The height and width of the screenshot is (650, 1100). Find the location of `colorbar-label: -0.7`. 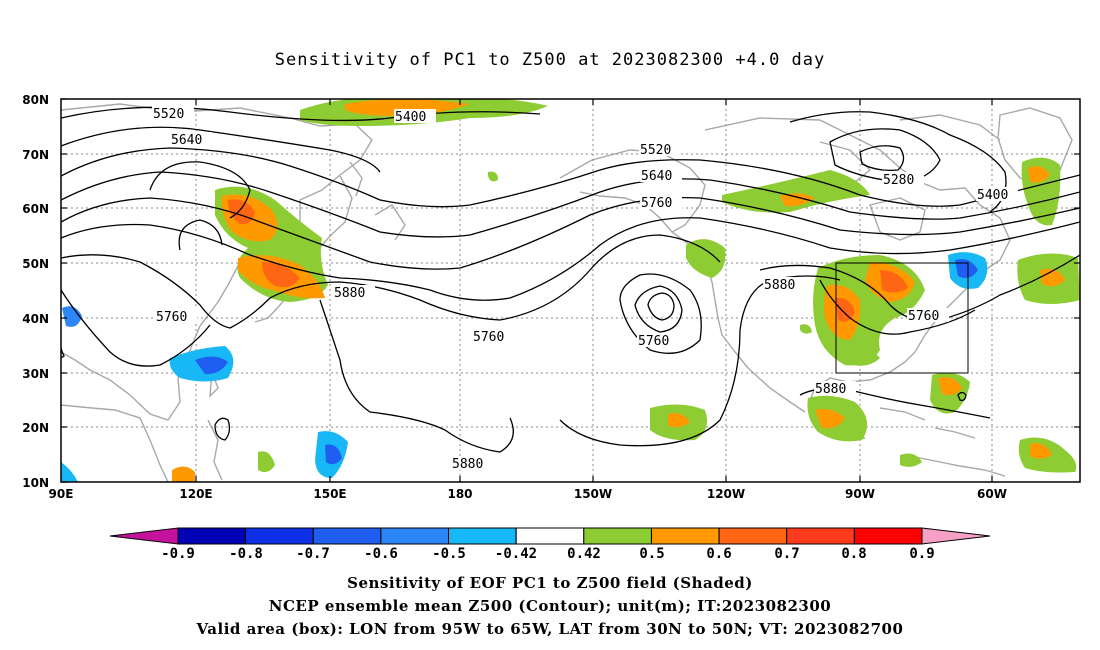

colorbar-label: -0.7 is located at coordinates (313, 554).